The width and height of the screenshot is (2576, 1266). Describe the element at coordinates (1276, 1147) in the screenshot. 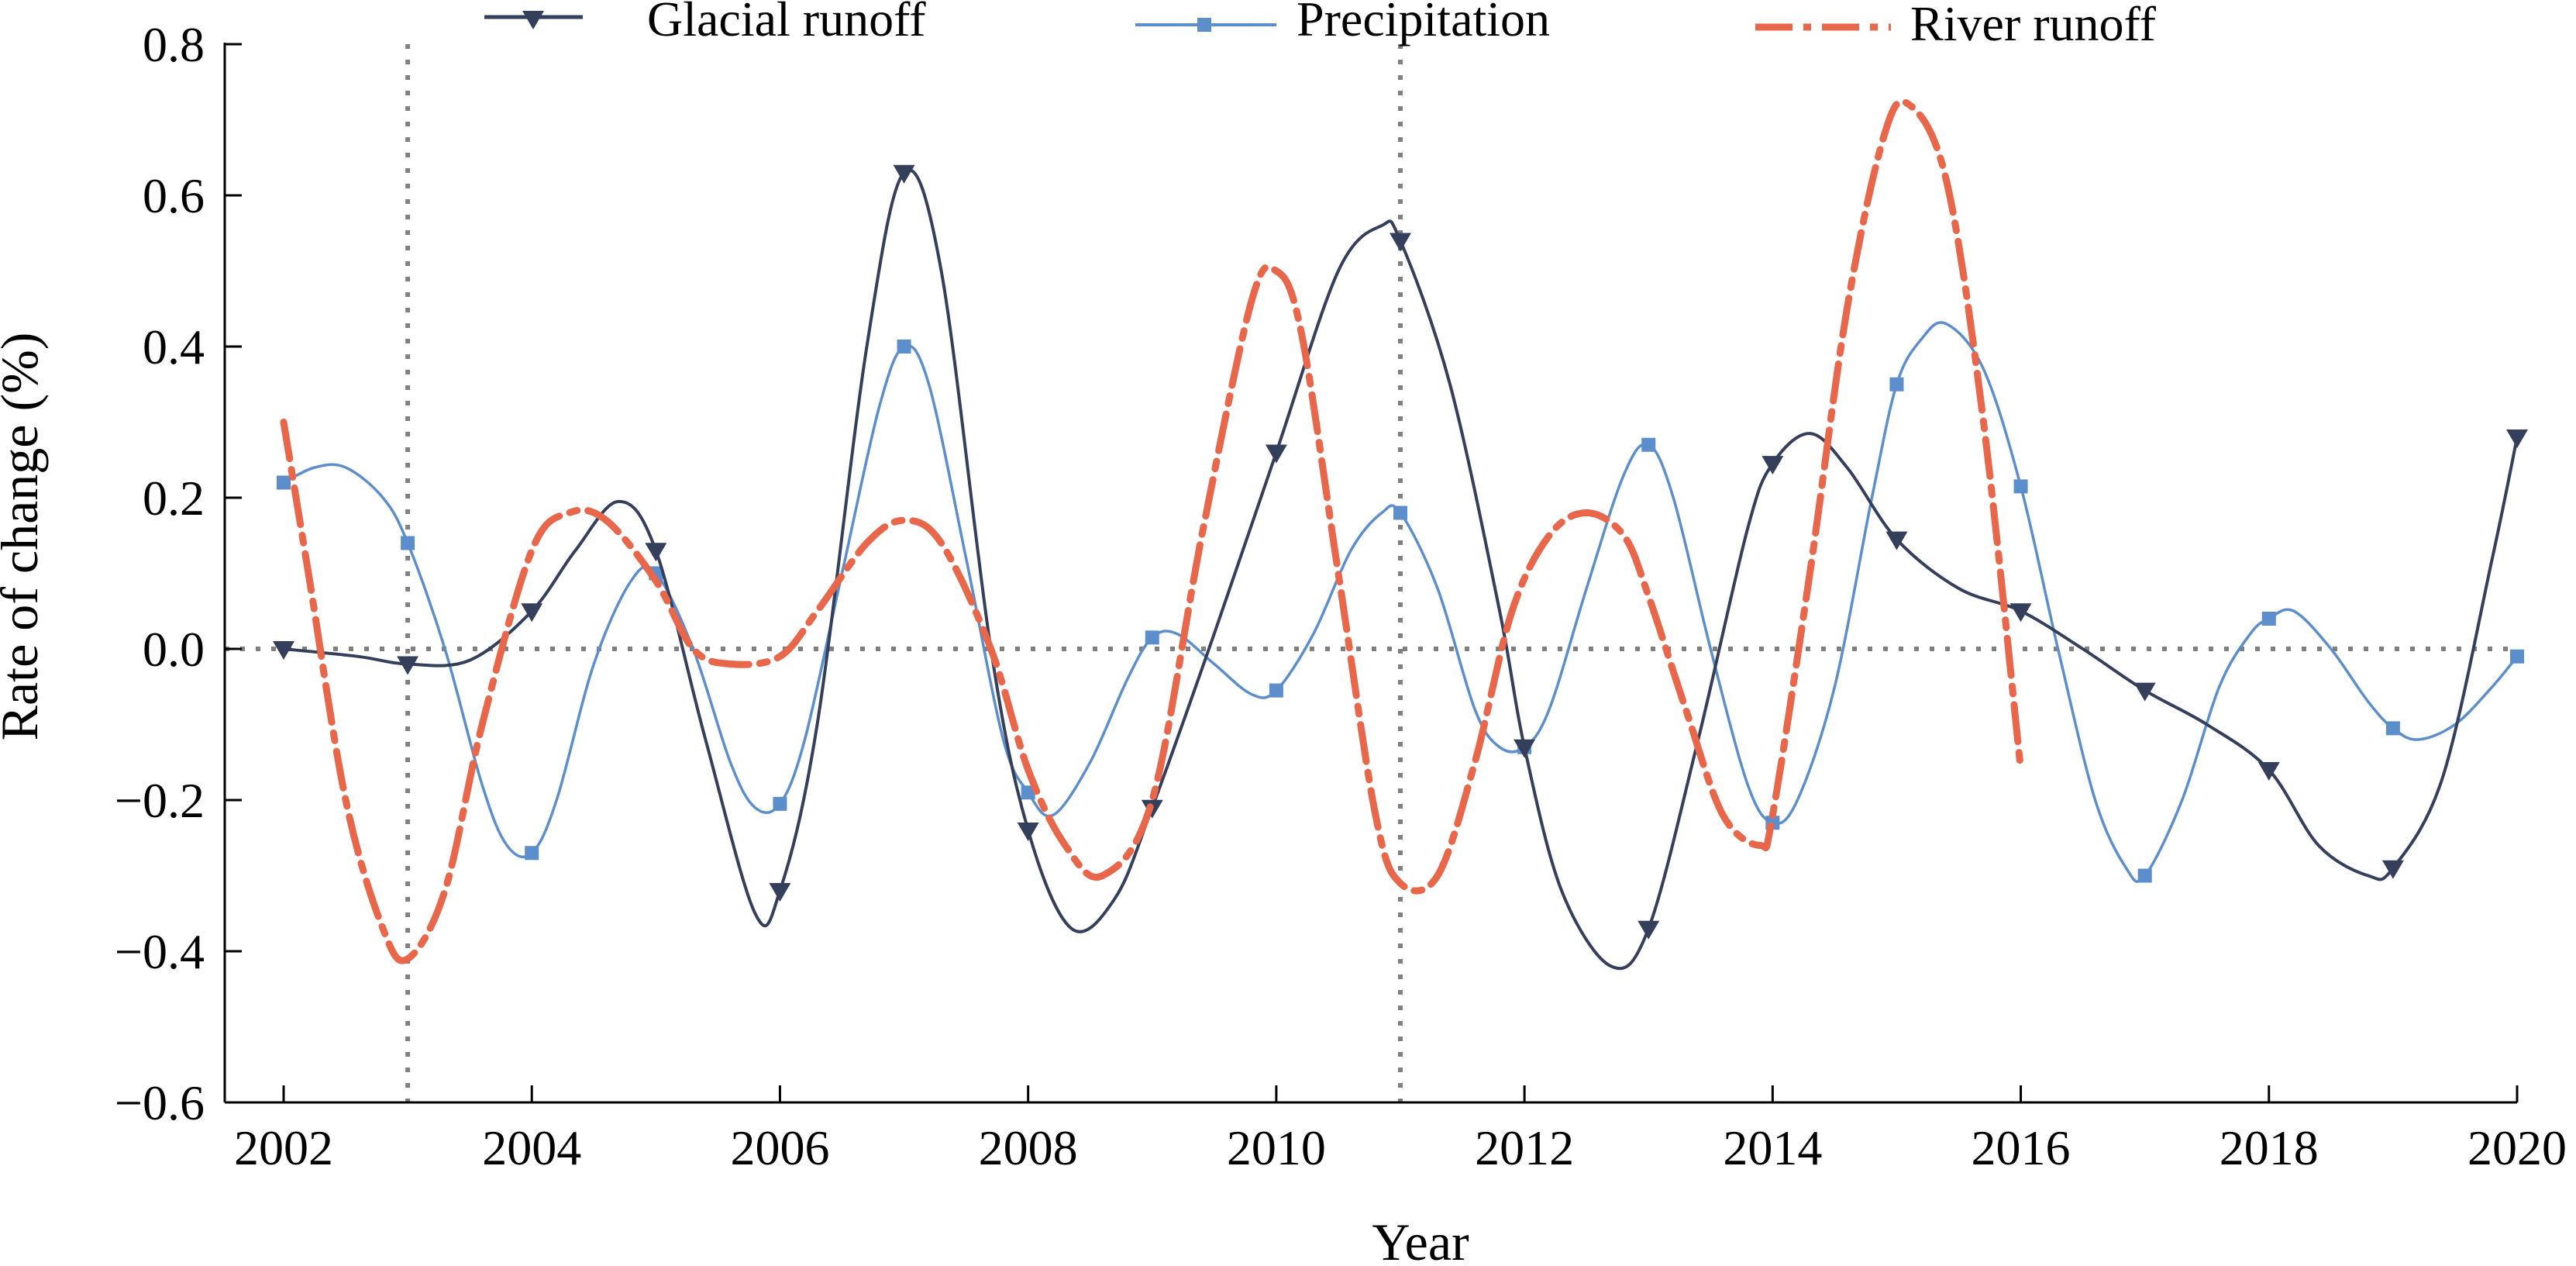

I see `x-tick-label: 2010` at that location.